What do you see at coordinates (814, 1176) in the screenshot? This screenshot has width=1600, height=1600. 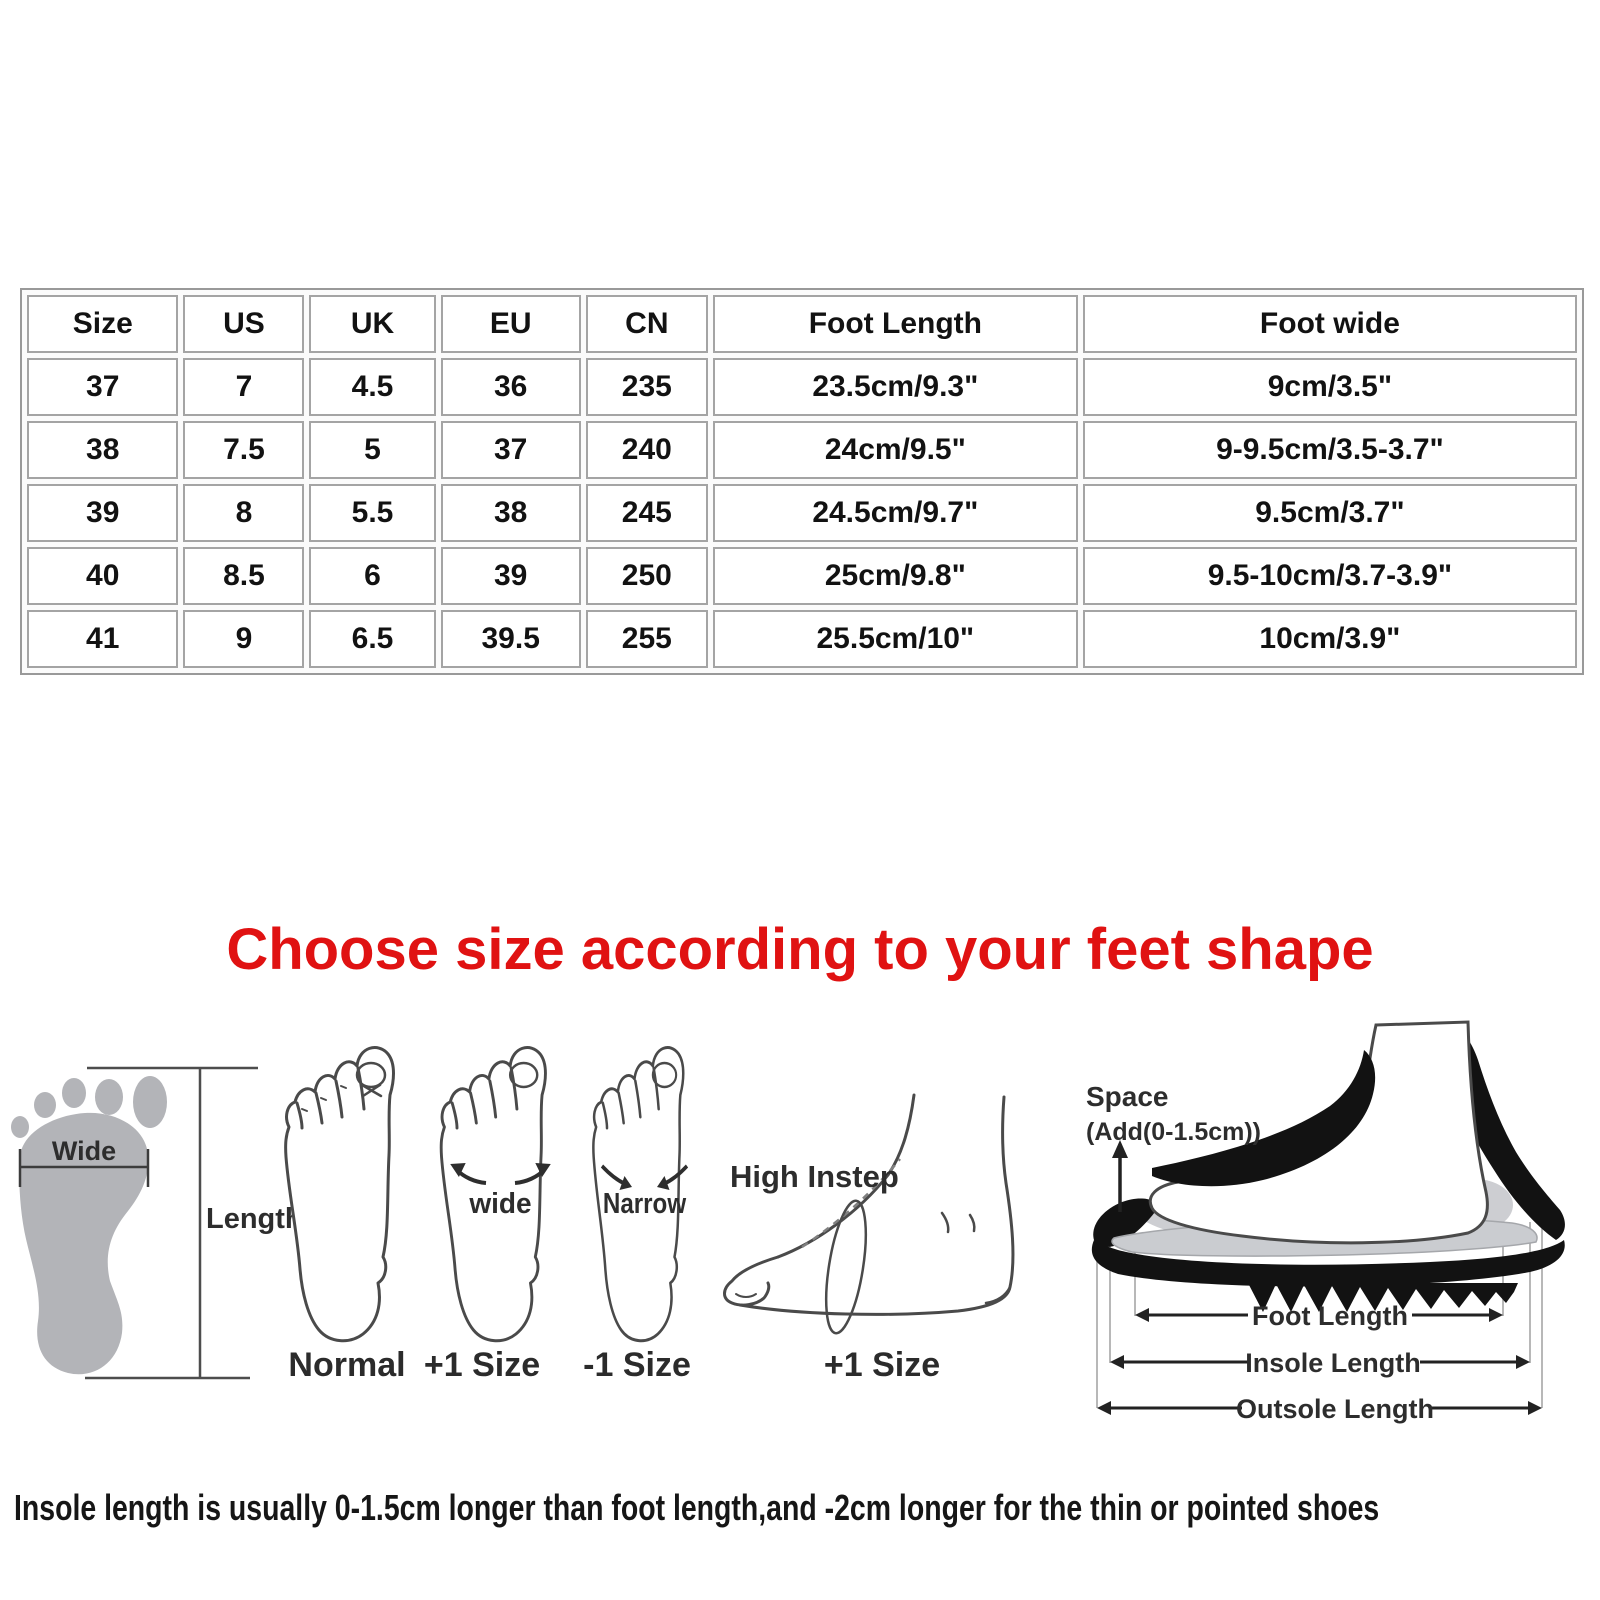 I see `high-instep-annotation: High Instep` at bounding box center [814, 1176].